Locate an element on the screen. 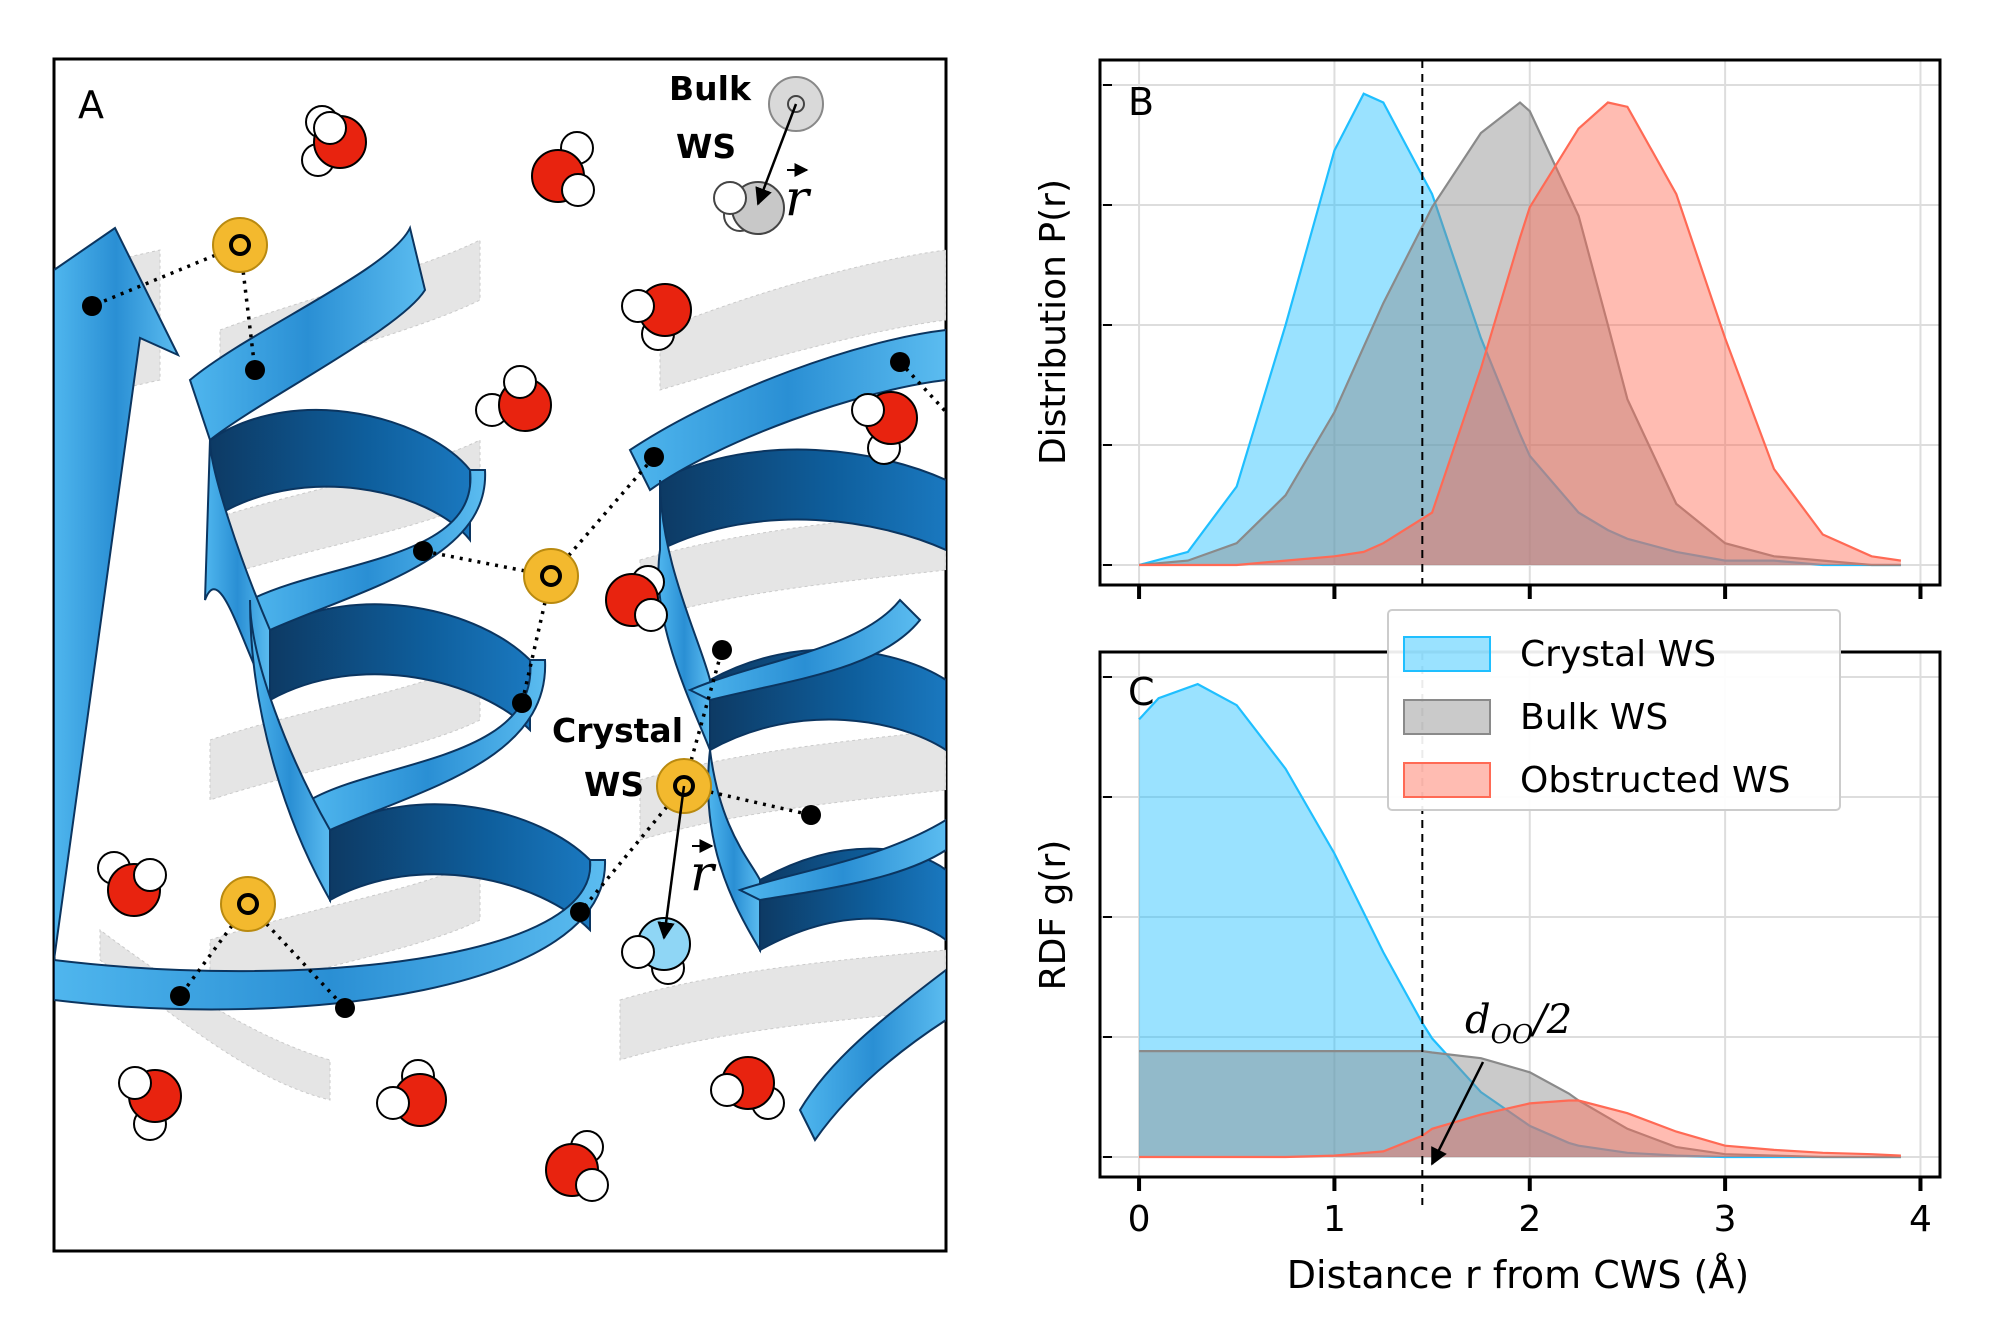 The width and height of the screenshot is (1995, 1324). panel-b-series is located at coordinates (1520, 329).